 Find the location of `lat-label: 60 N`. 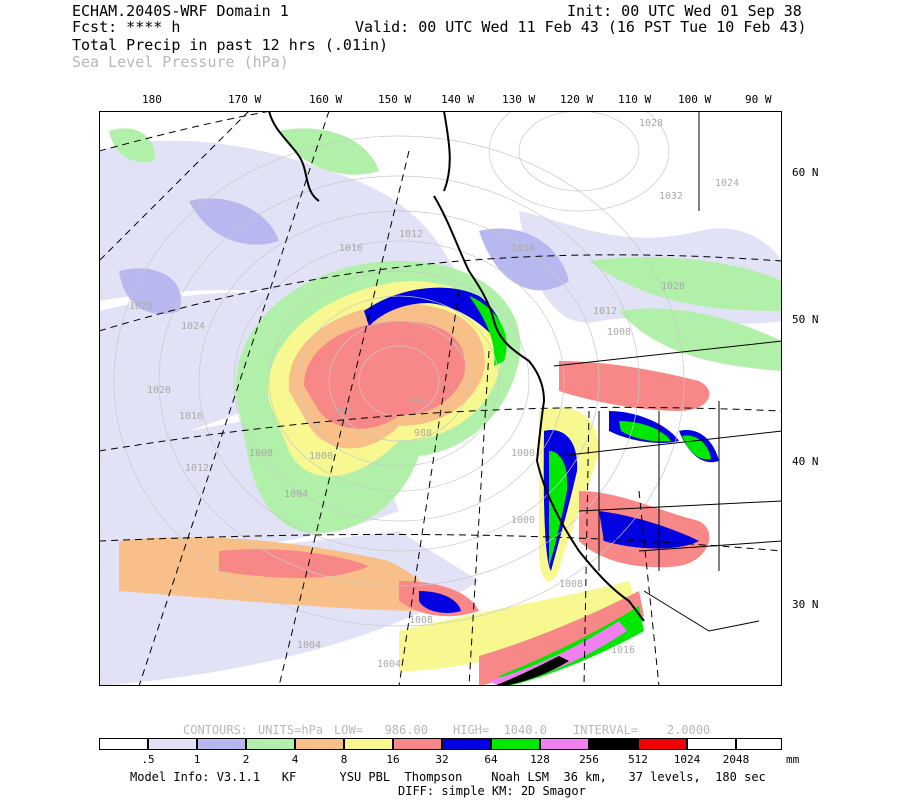

lat-label: 60 N is located at coordinates (805, 172).